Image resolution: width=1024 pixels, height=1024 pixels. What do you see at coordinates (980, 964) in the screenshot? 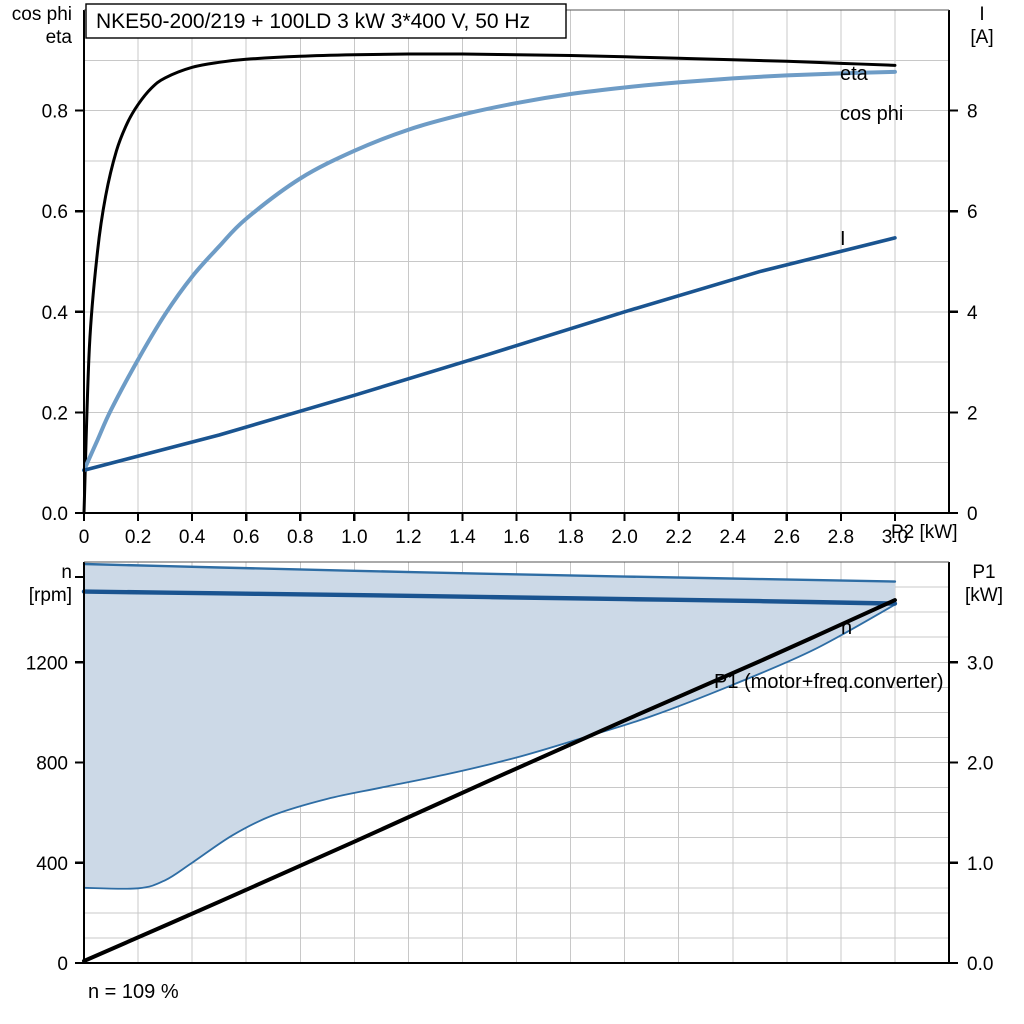
I see `lower-right-tick-label: 0.0` at bounding box center [980, 964].